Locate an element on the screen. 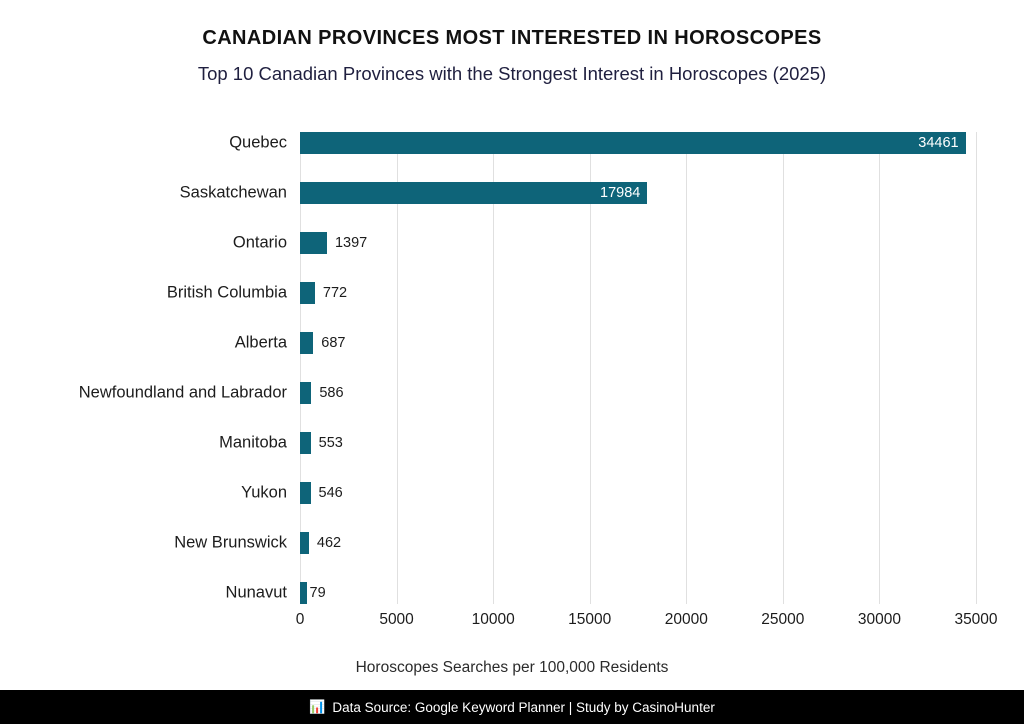  category-label: Nunavut is located at coordinates (256, 592).